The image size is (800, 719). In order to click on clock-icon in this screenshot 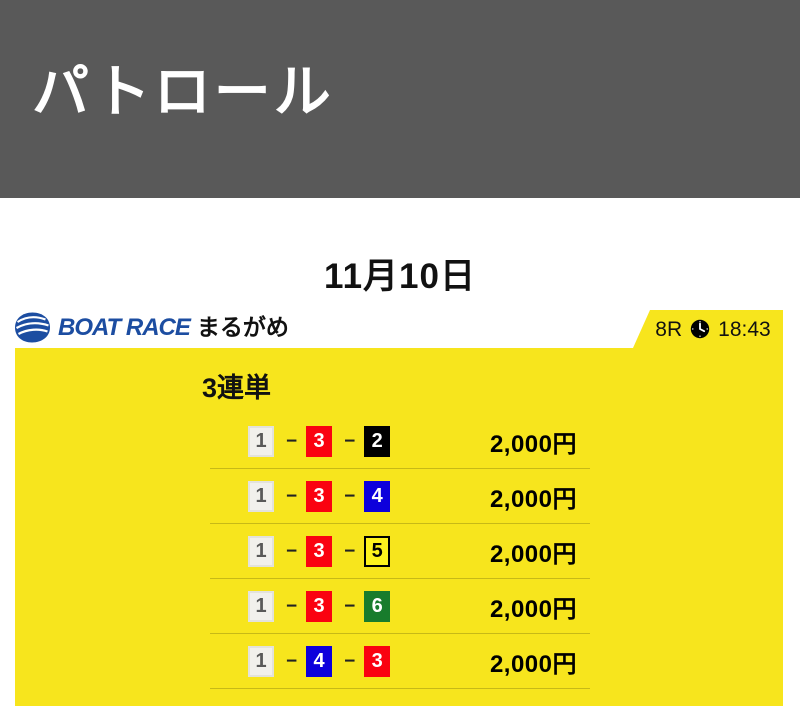, I will do `click(700, 329)`.